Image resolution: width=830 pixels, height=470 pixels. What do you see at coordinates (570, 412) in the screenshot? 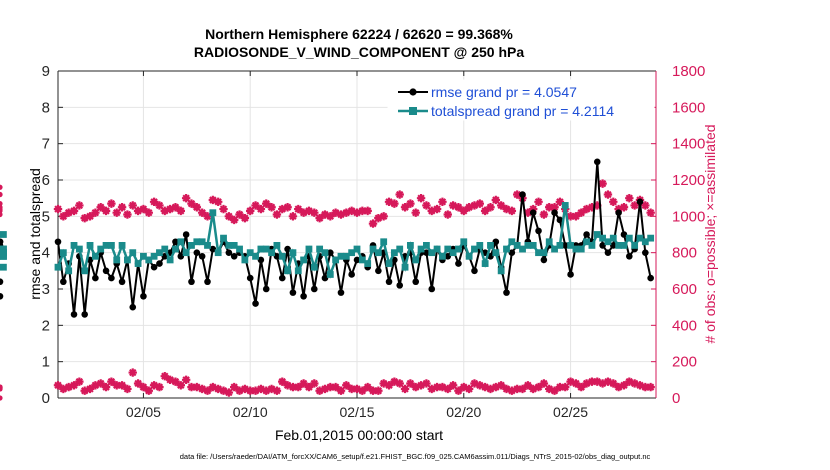
I see `x-tick-label: 02/25` at bounding box center [570, 412].